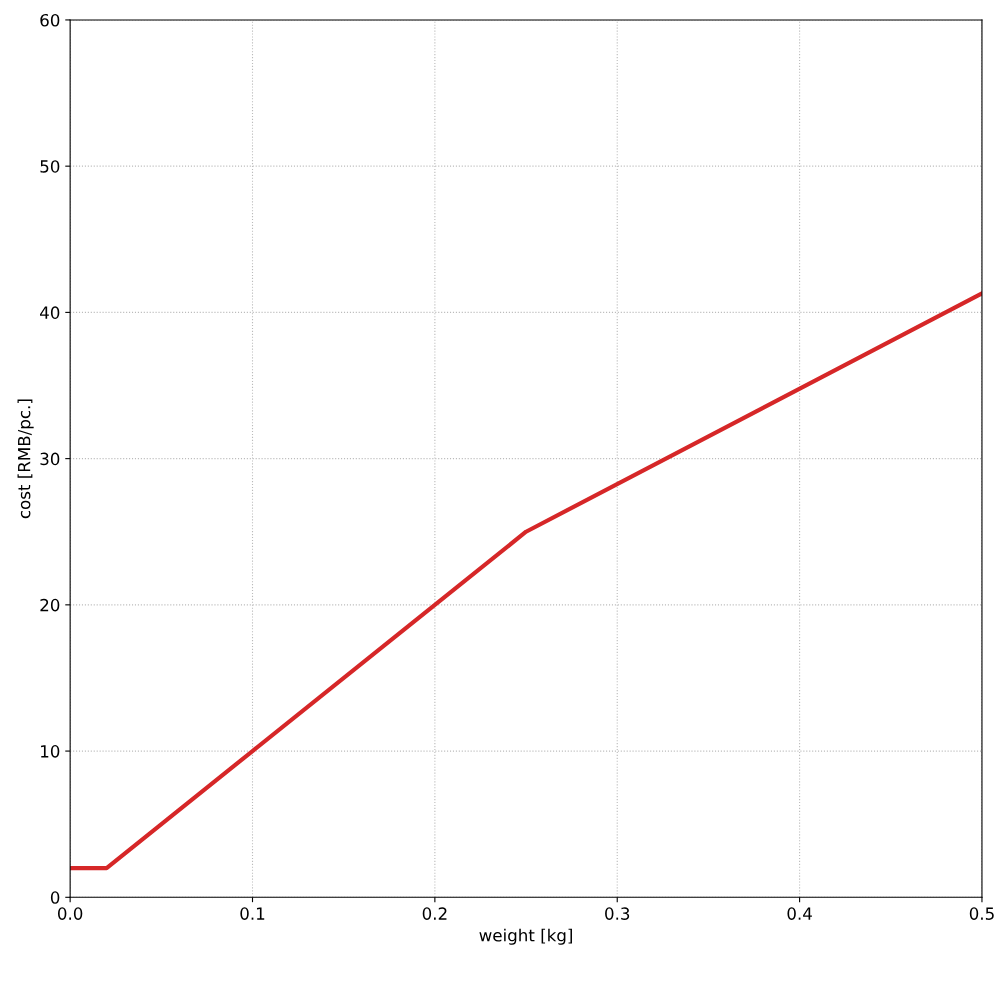  Describe the element at coordinates (50, 20) in the screenshot. I see `y-tick-label: 60` at that location.